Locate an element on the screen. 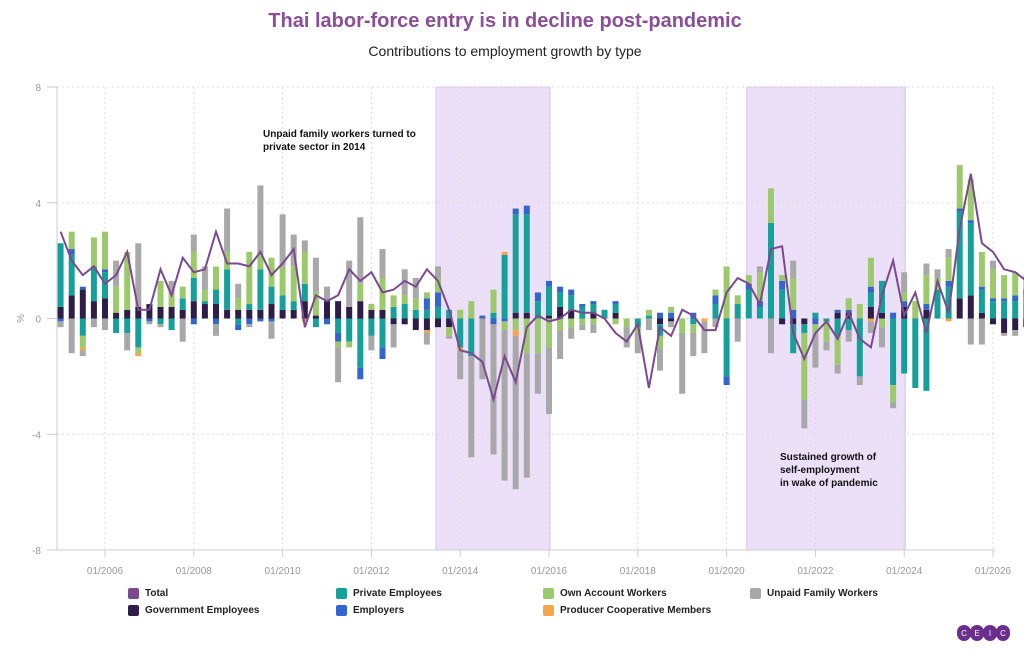 Image resolution: width=1024 pixels, height=652 pixels. y-tick-label: -4 is located at coordinates (36, 435).